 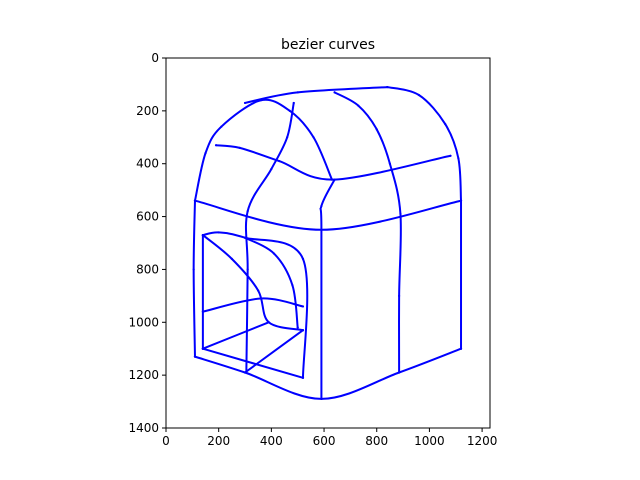 I want to click on y-axis: 0 200 400 600 800 1000 1200 1400, so click(x=147, y=243).